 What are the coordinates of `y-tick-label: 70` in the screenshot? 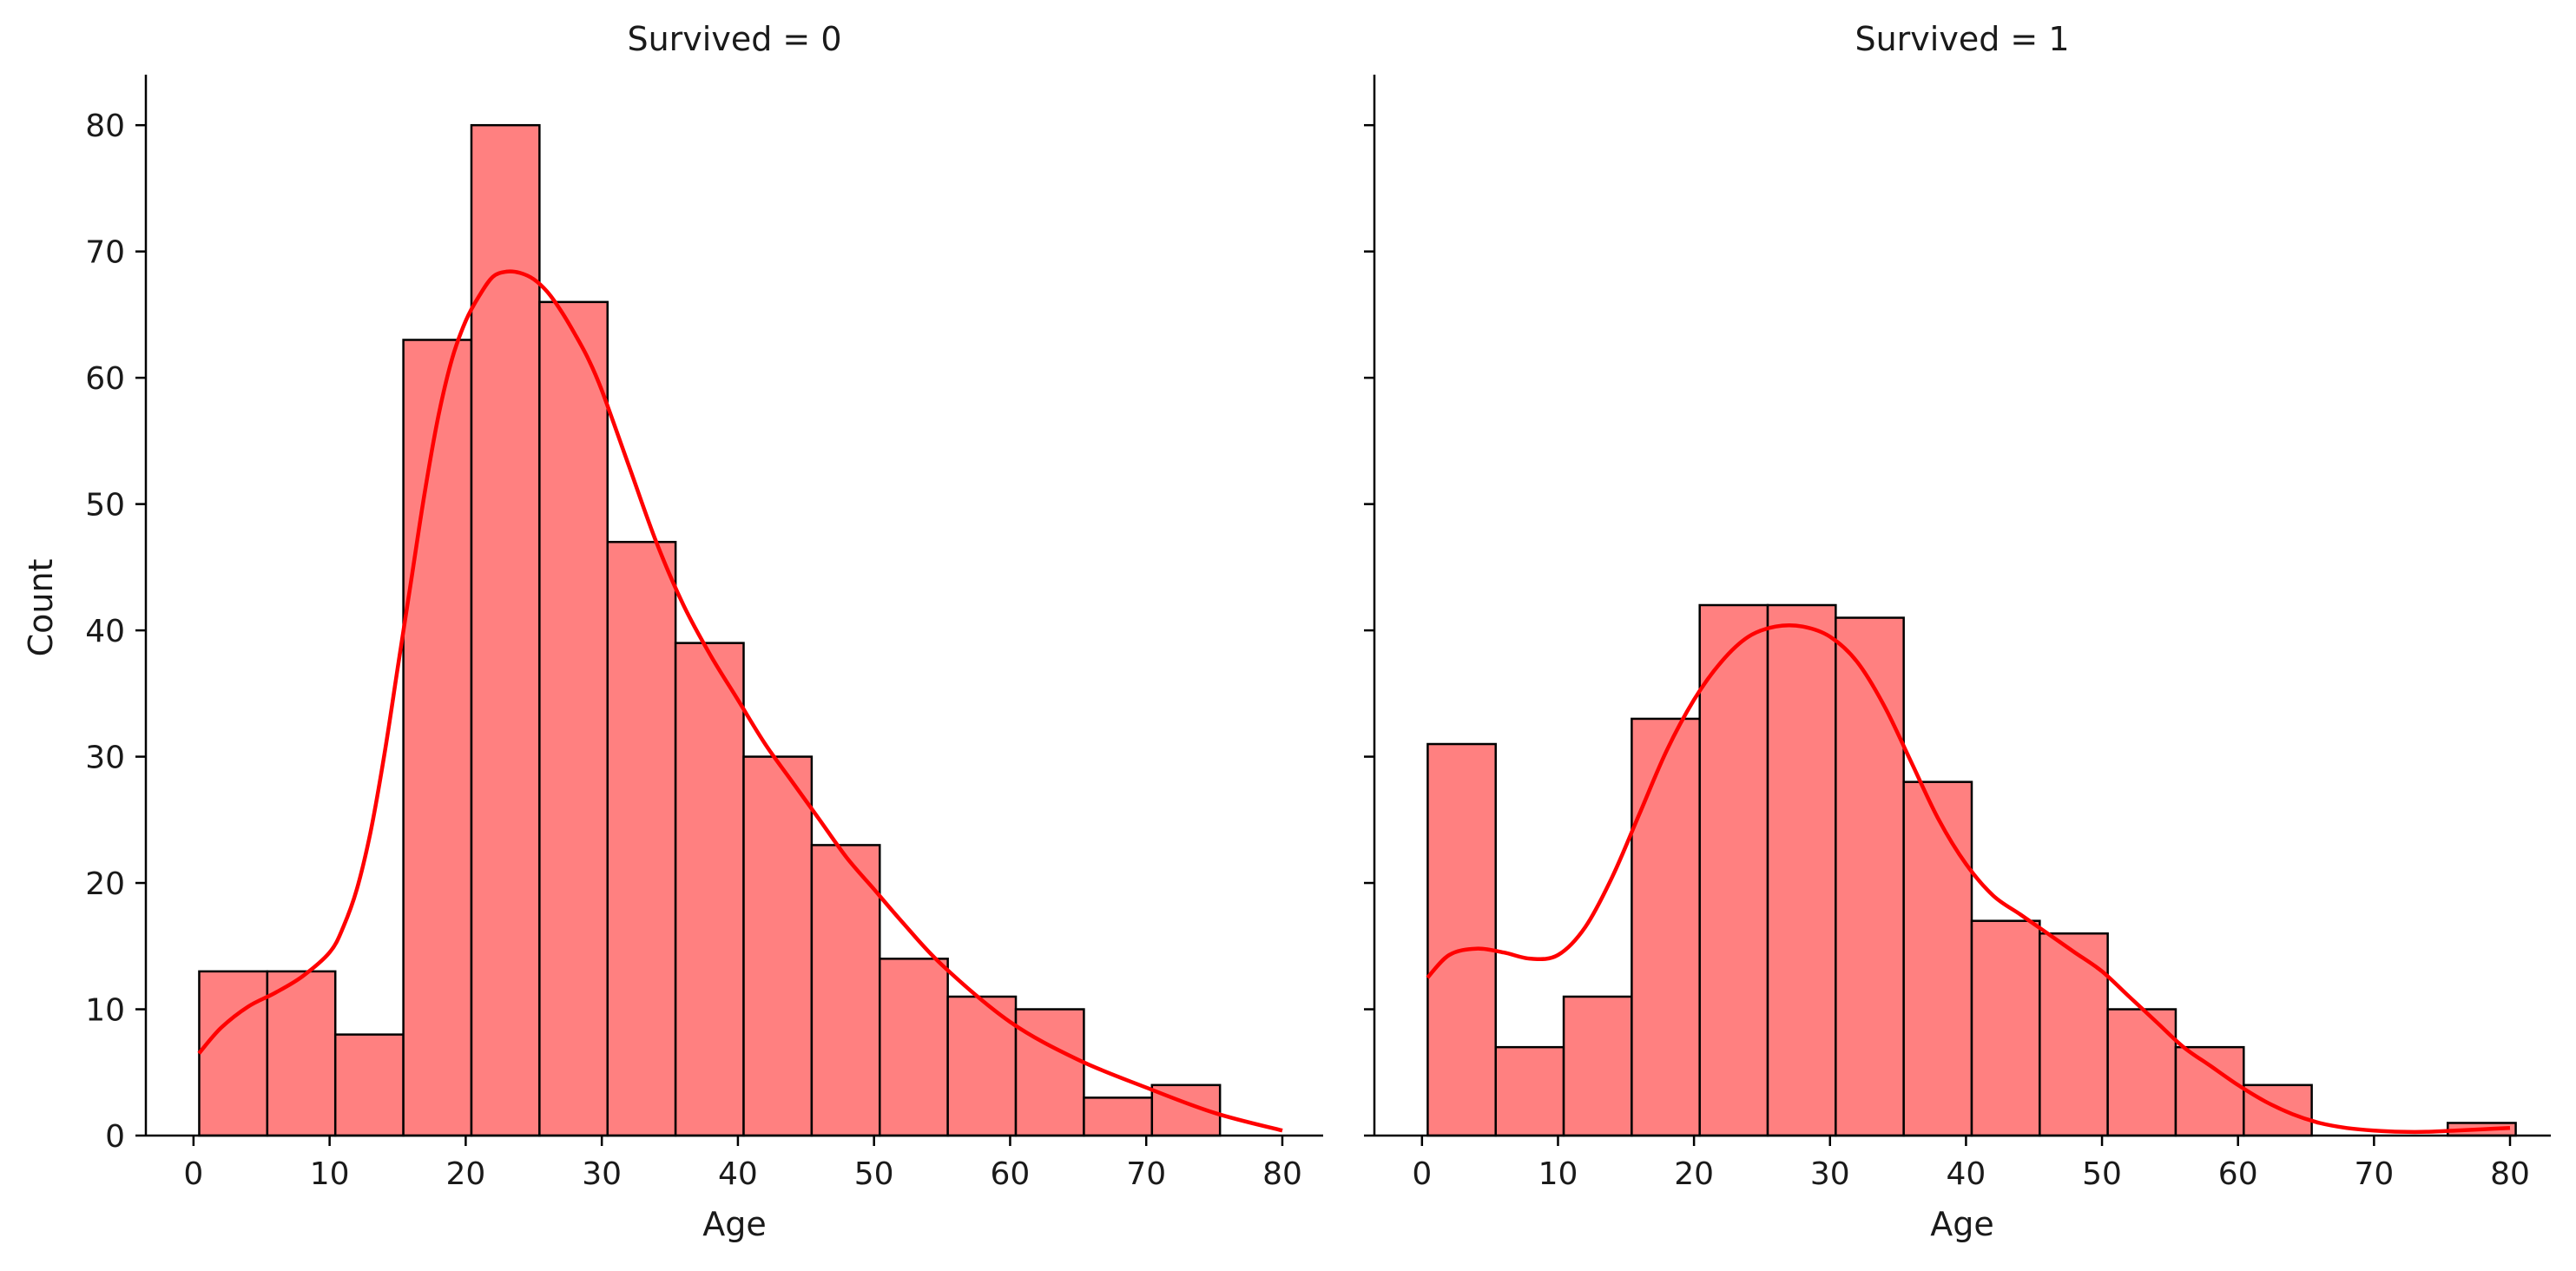 It's located at (105, 253).